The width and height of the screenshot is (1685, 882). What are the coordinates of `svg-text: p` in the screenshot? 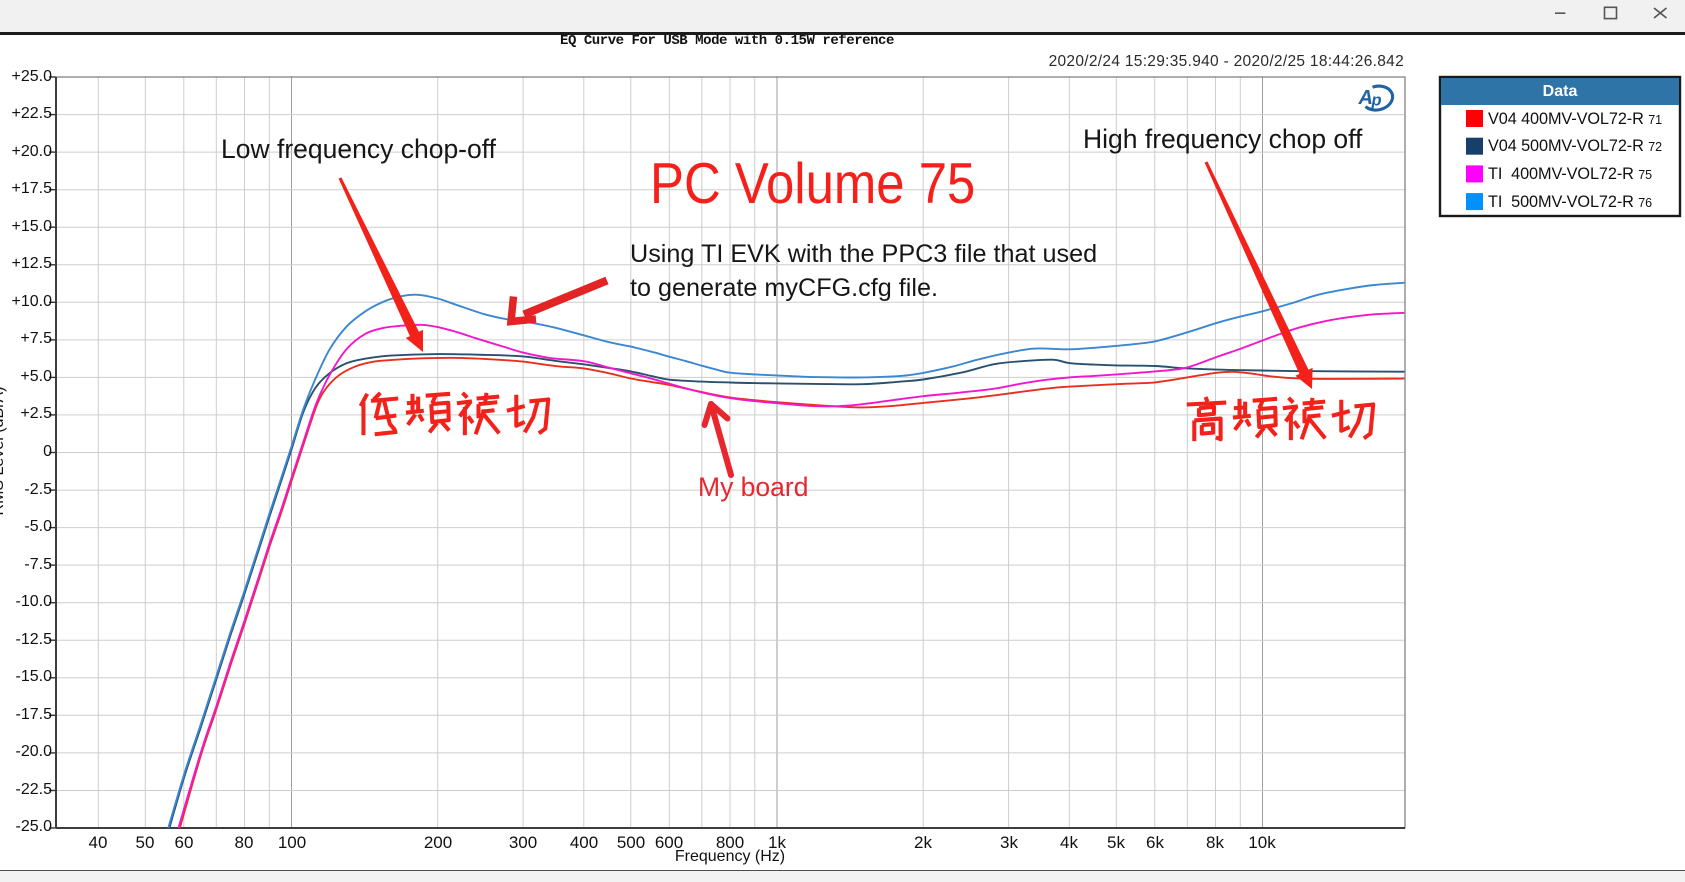 It's located at (1376, 101).